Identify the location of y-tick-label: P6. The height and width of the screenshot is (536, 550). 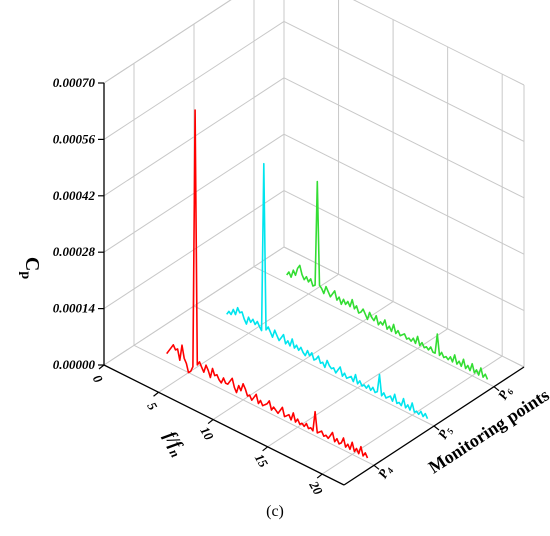
(505, 393).